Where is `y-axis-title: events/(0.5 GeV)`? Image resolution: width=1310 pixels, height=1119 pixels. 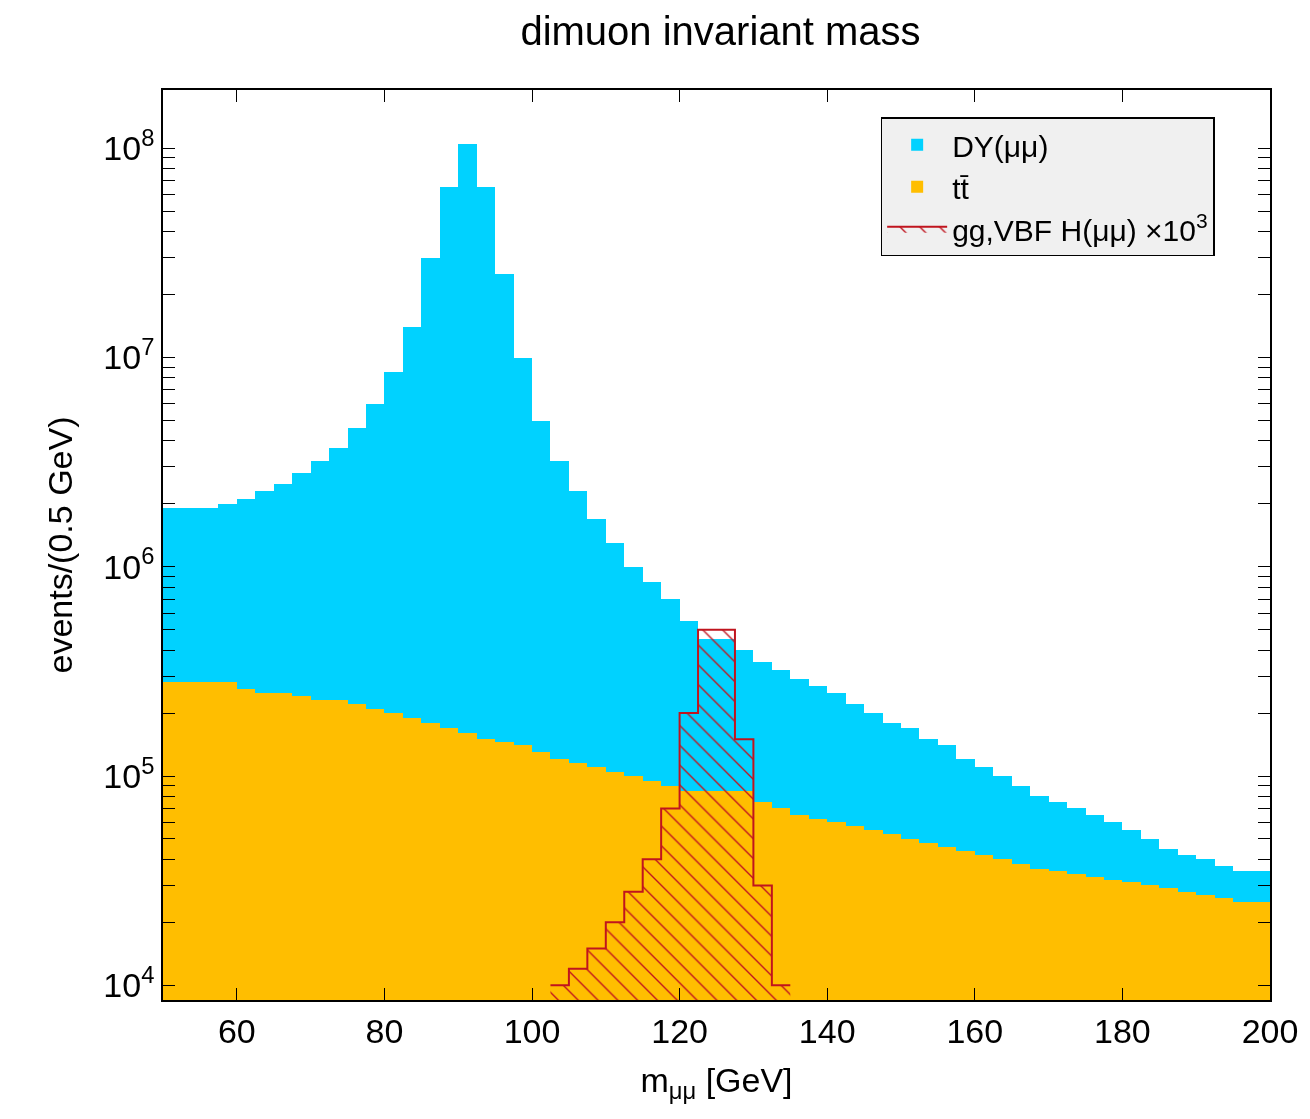
y-axis-title: events/(0.5 GeV) is located at coordinates (60, 545).